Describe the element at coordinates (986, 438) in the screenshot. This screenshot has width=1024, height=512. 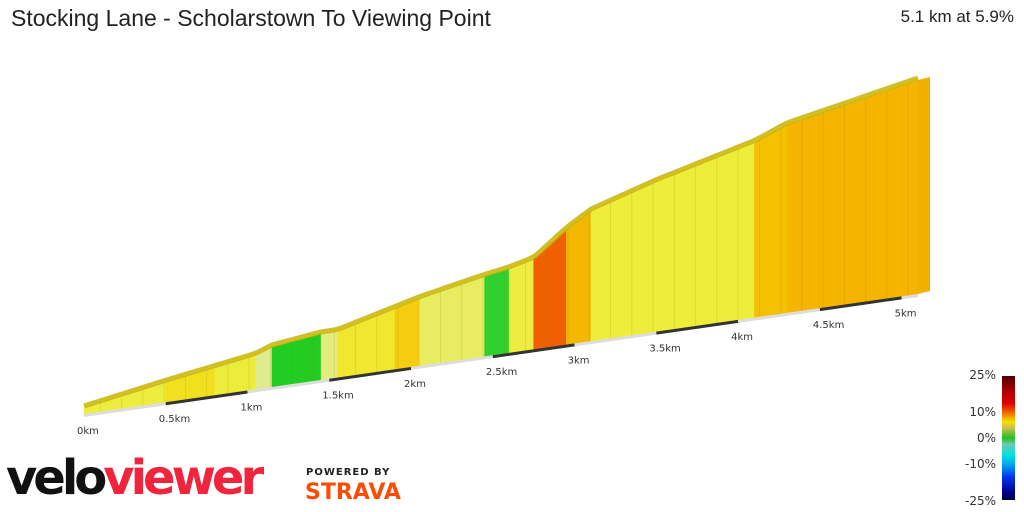
I see `legend-label-0: 0%` at that location.